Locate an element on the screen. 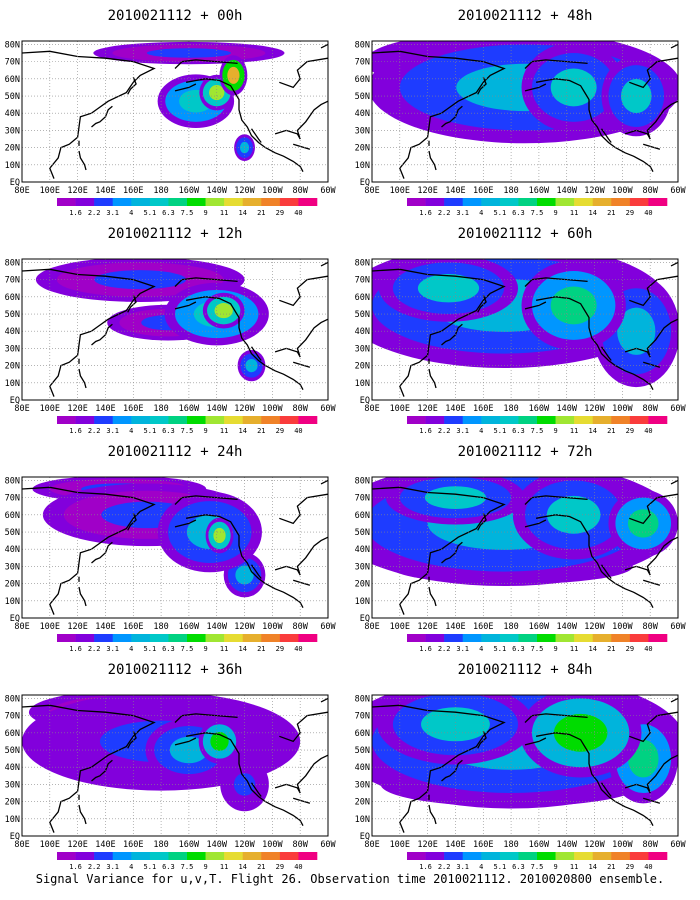  x-tick-label: 160E is located at coordinates (483, 409).